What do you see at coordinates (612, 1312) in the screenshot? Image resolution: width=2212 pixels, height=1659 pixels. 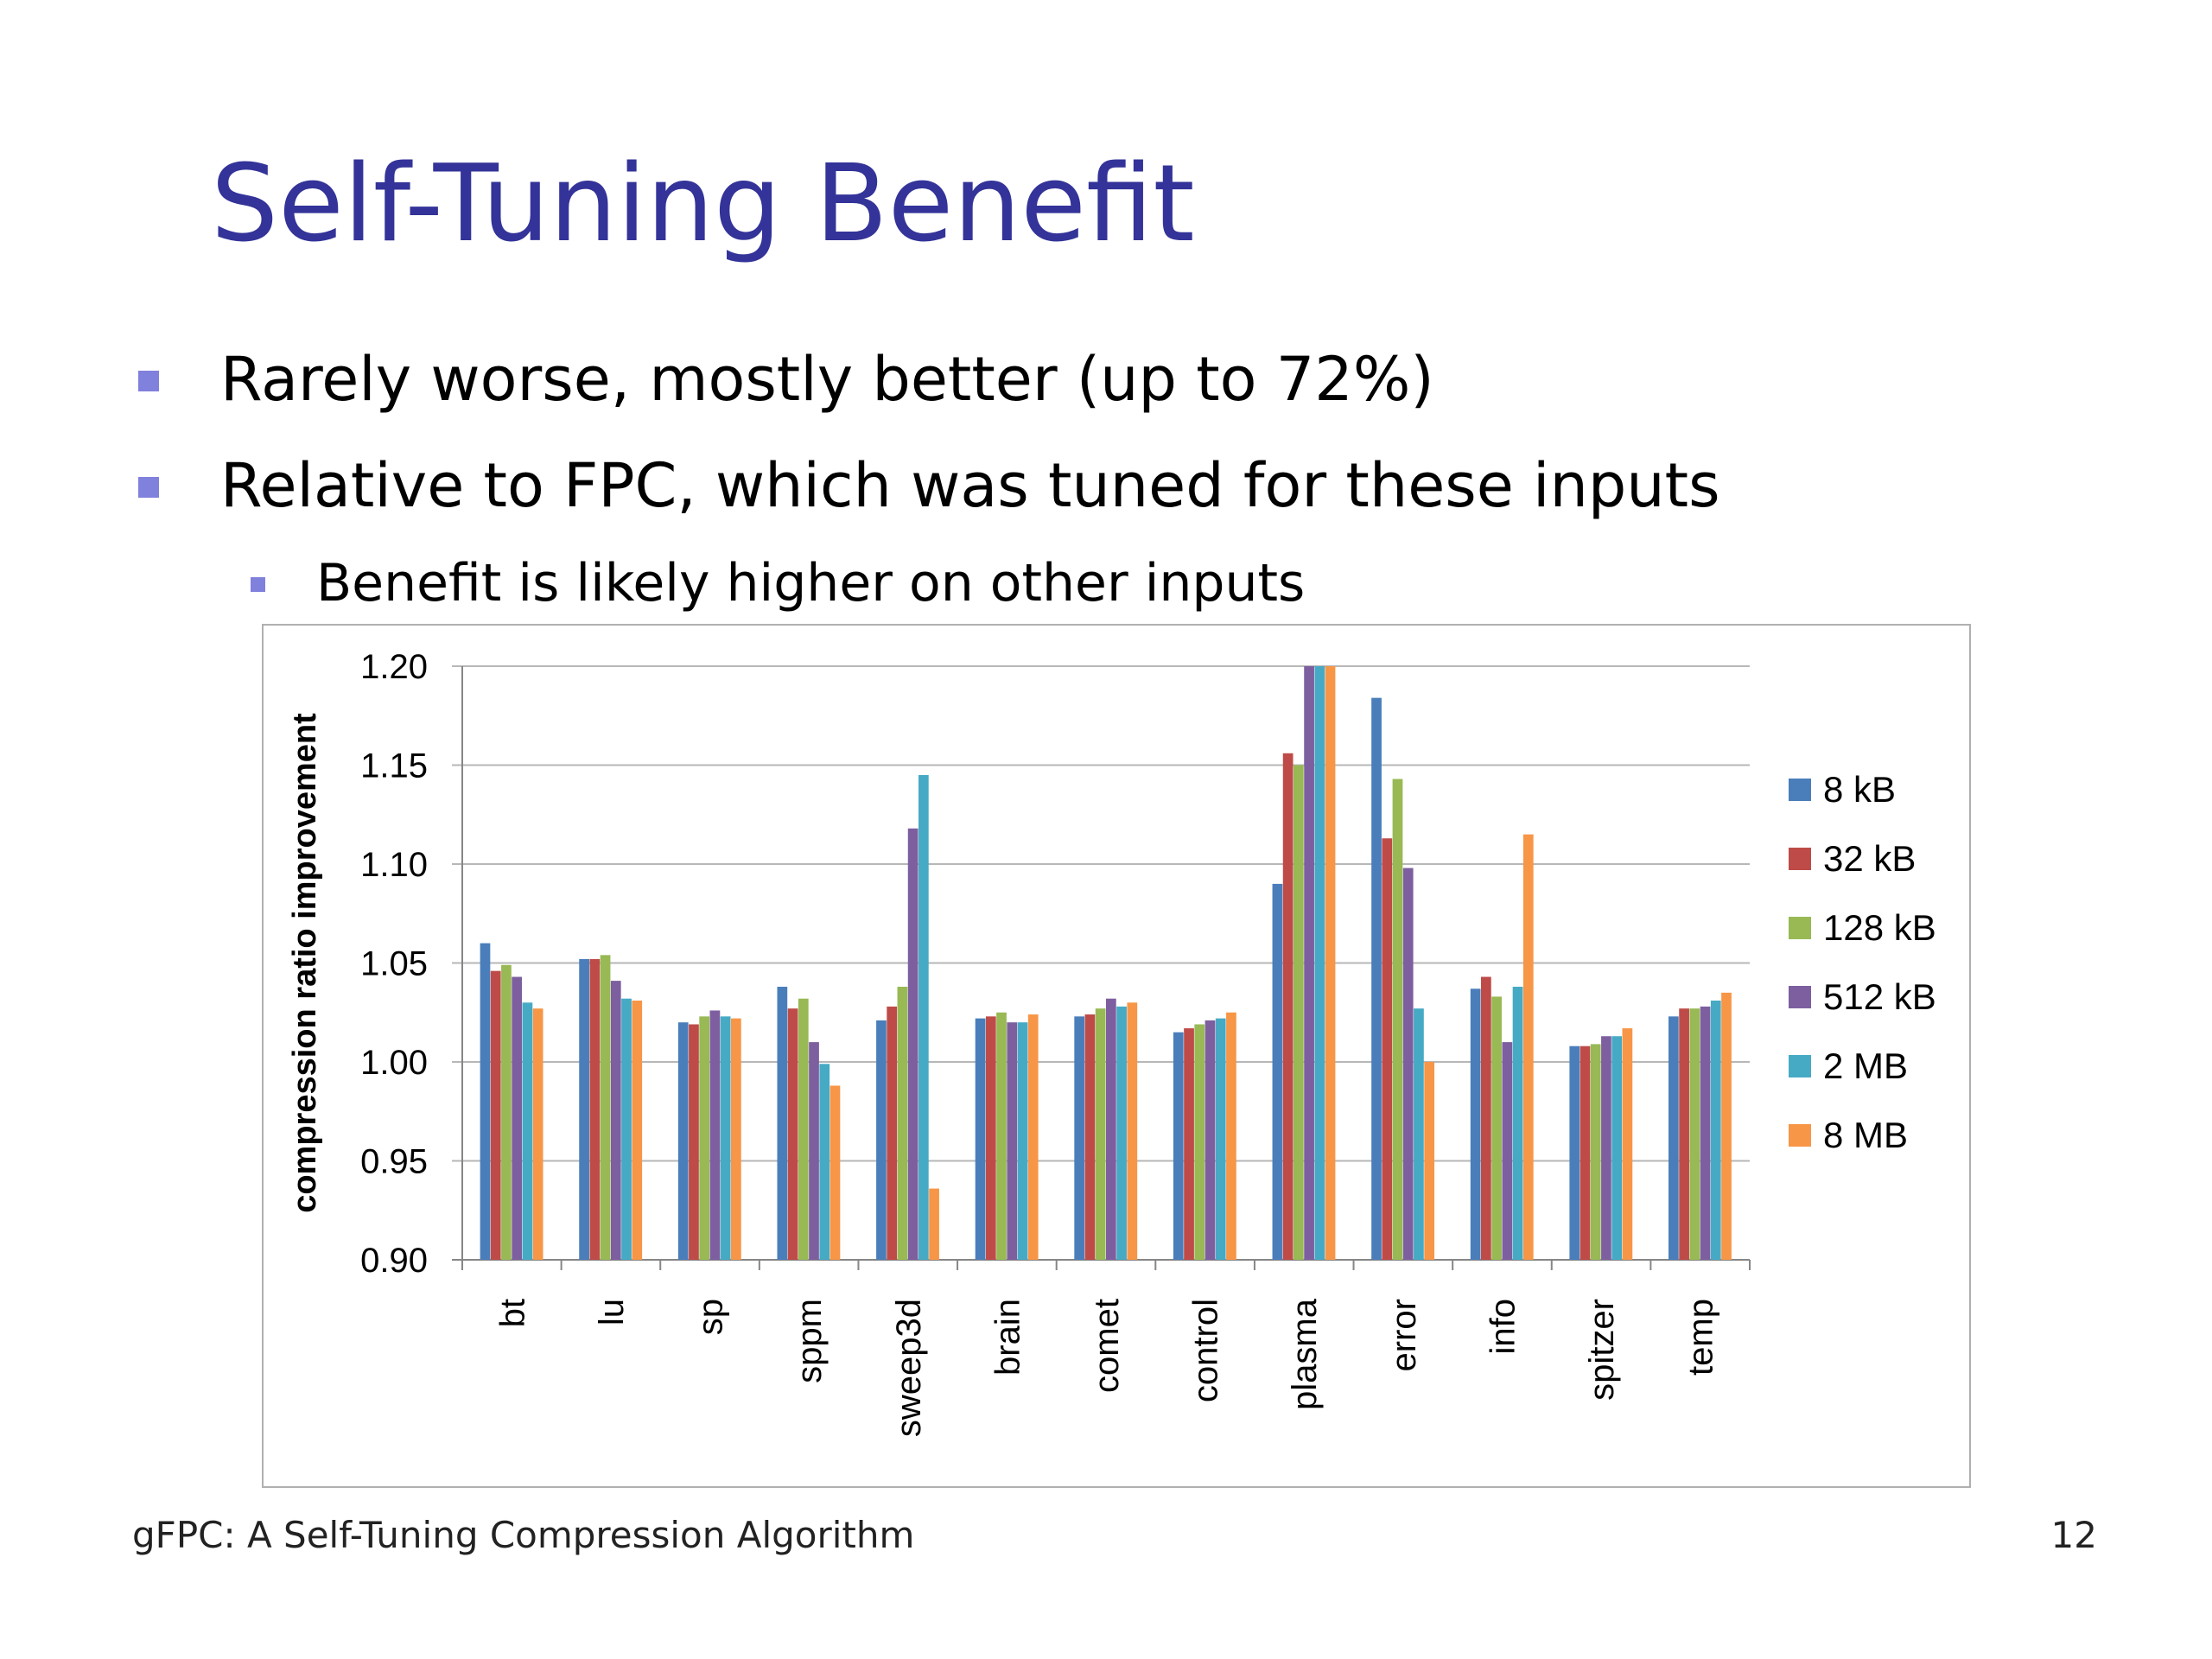 I see `x-category-label: lu` at bounding box center [612, 1312].